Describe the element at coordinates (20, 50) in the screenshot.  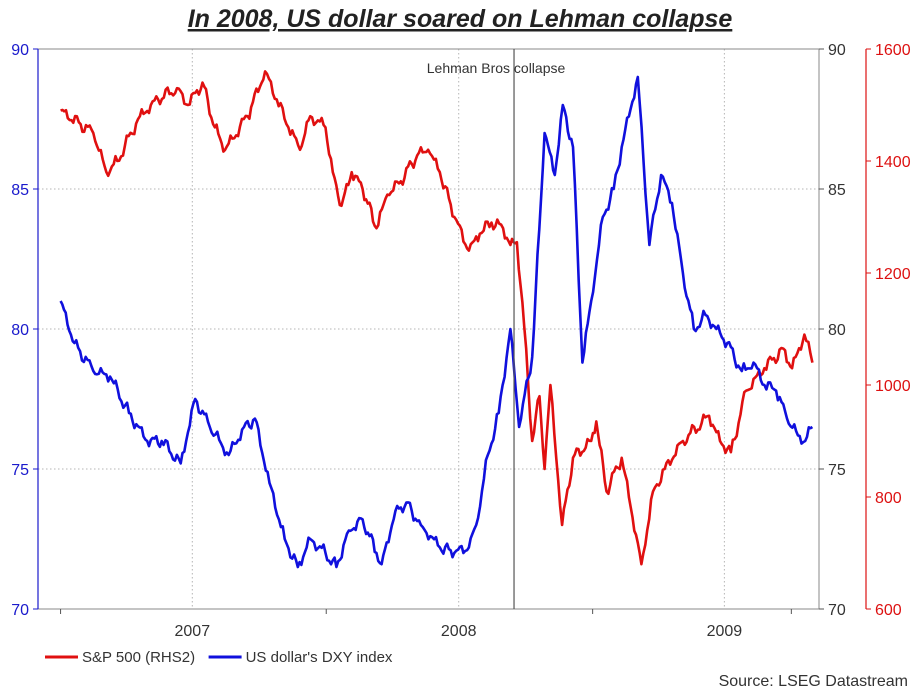
I see `left-tick-label: 90` at that location.